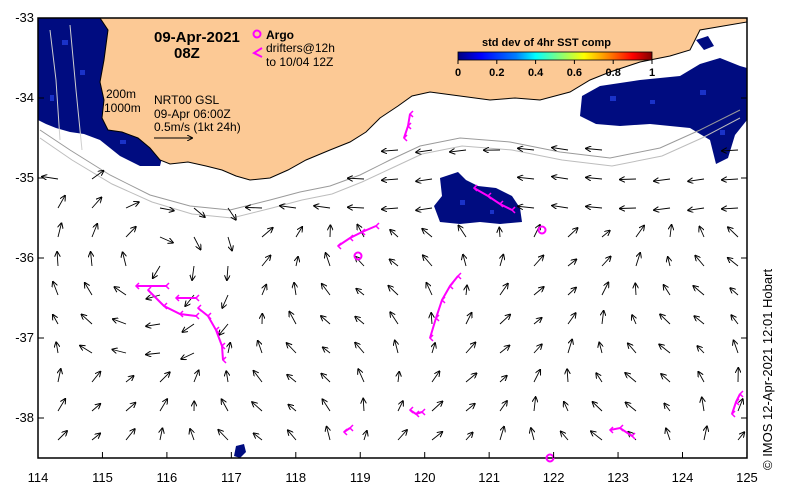 This screenshot has height=492, width=790. I want to click on x-tick-label: 121, so click(489, 477).